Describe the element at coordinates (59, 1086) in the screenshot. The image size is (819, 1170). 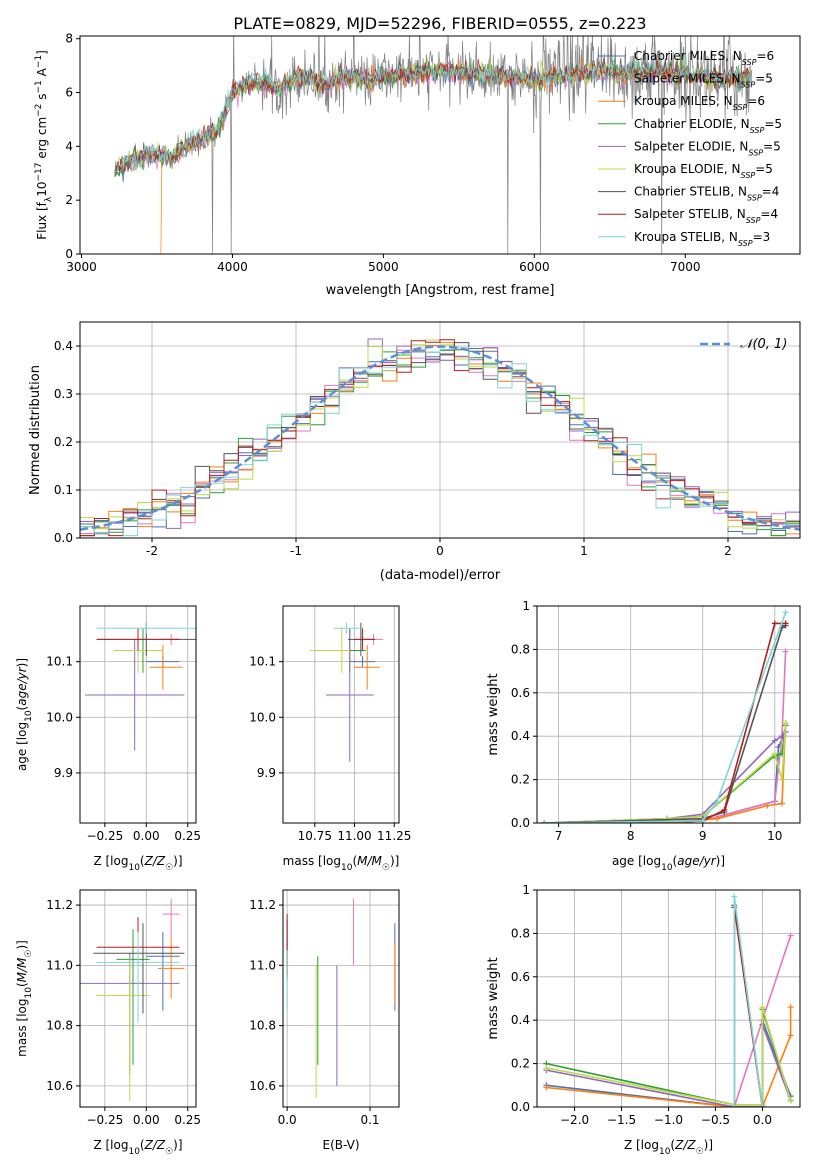
I see `y-tick-label: 10.6` at that location.